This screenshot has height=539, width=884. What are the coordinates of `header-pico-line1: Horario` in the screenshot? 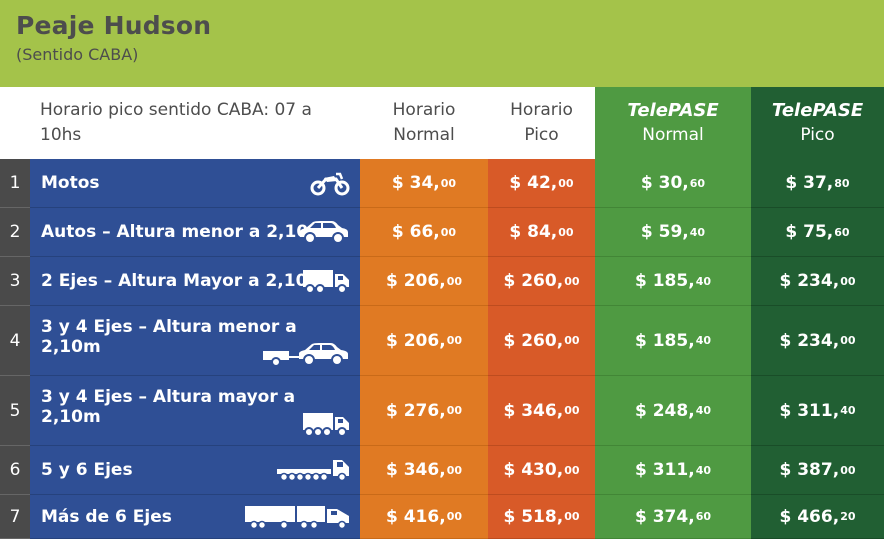 It's located at (541, 110).